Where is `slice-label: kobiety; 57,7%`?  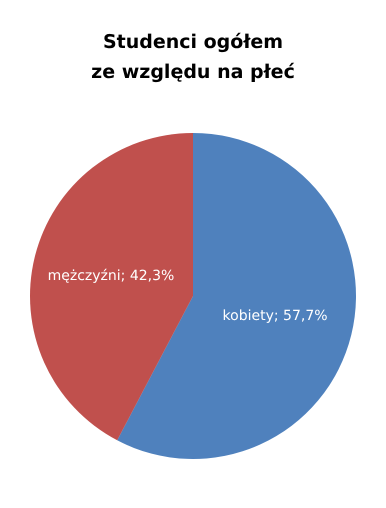
slice-label: kobiety; 57,7% is located at coordinates (275, 316).